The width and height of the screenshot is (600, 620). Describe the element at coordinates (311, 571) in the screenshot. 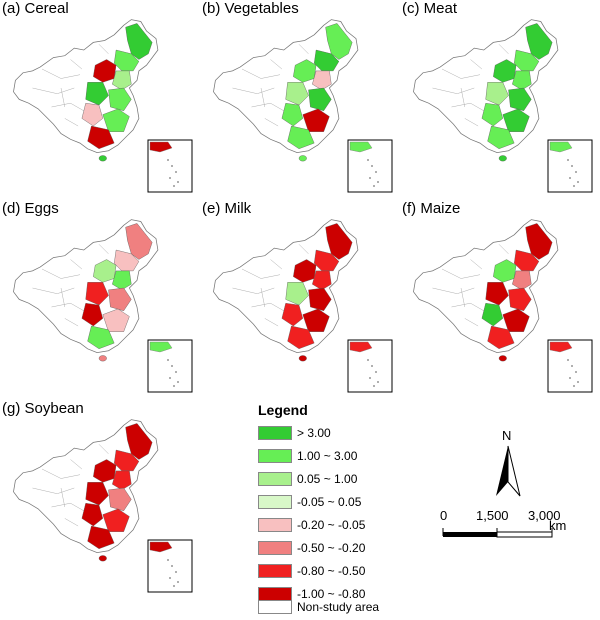

I see `legend-item: -0.80 ~ -0.50` at that location.